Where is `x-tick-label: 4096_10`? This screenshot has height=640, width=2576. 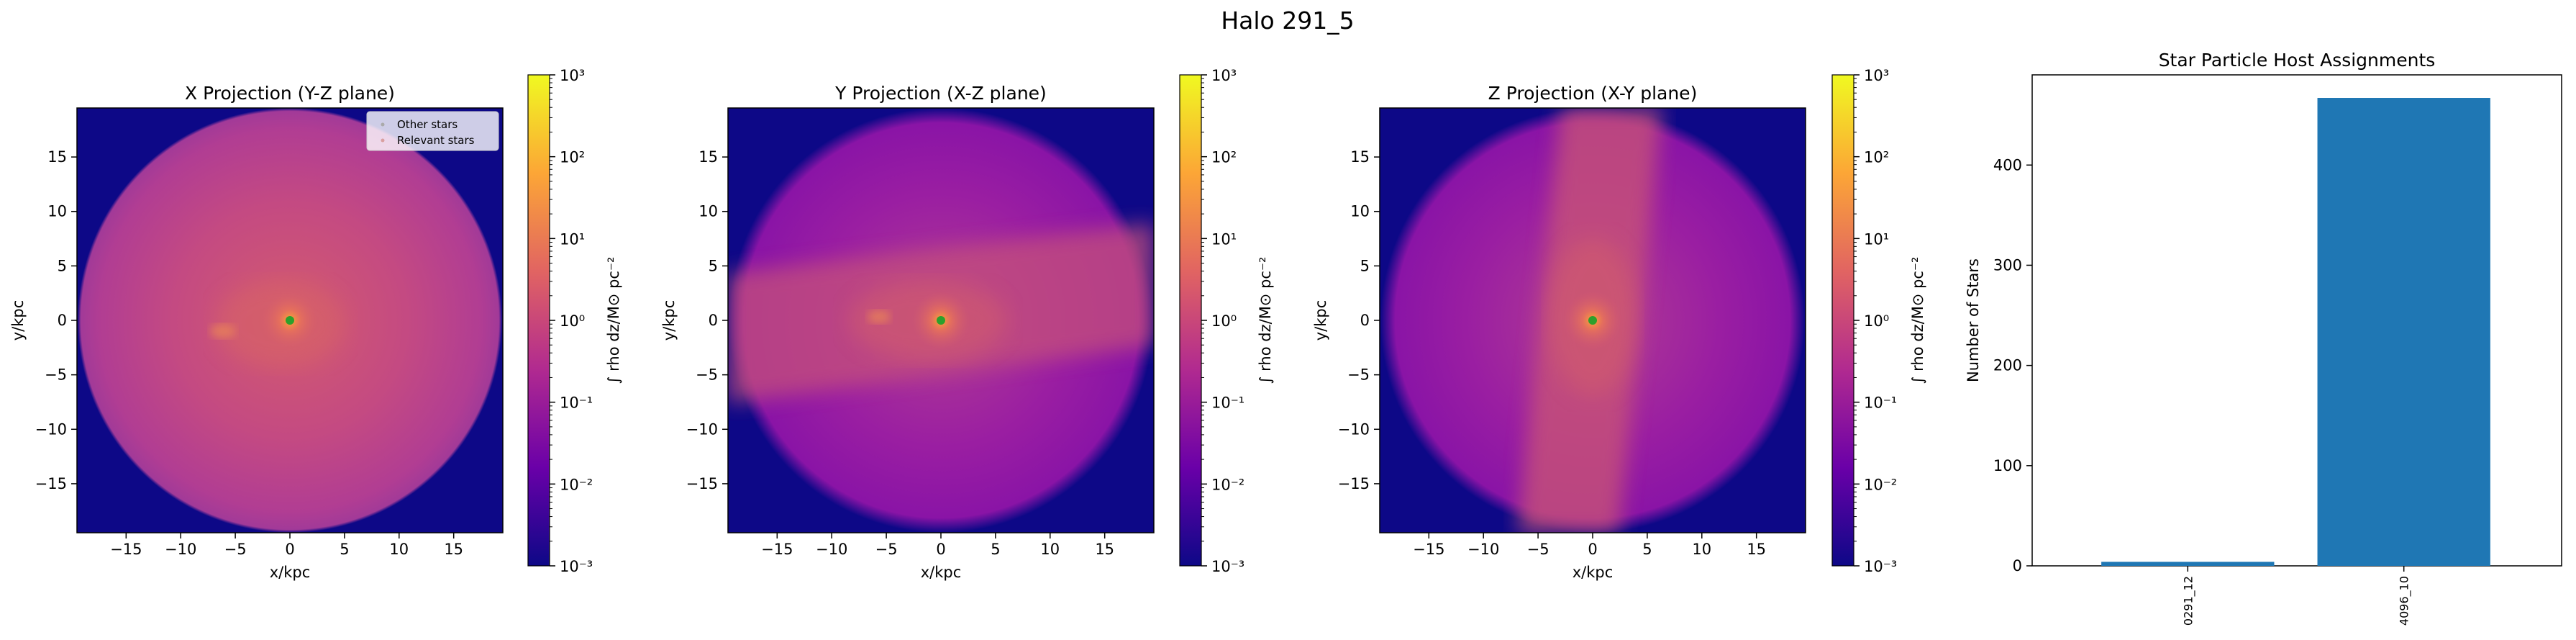
x-tick-label: 4096_10 is located at coordinates (2405, 601).